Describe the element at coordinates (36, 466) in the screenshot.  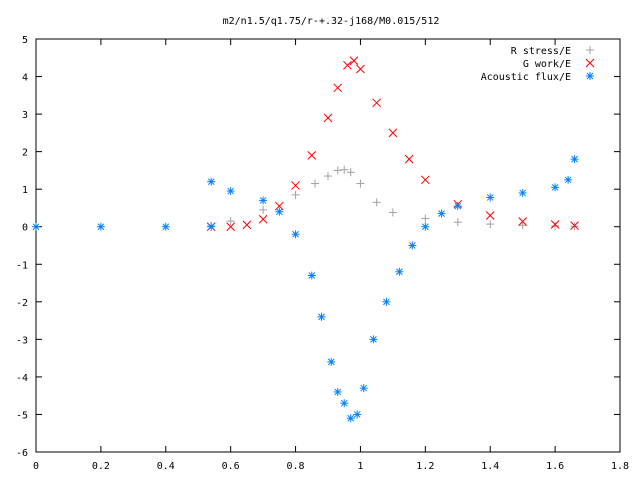
I see `x-tick-label: 0` at that location.